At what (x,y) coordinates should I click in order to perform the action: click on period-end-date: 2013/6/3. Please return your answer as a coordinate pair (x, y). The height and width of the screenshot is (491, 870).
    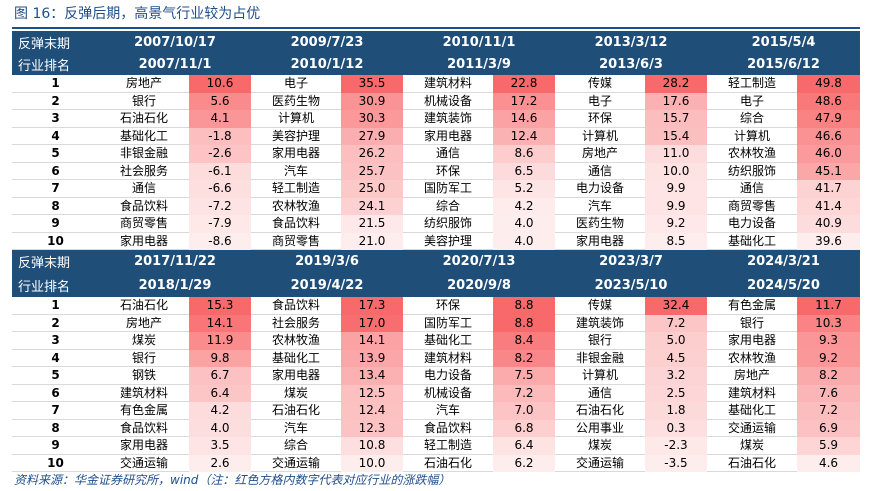
    Looking at the image, I should click on (631, 64).